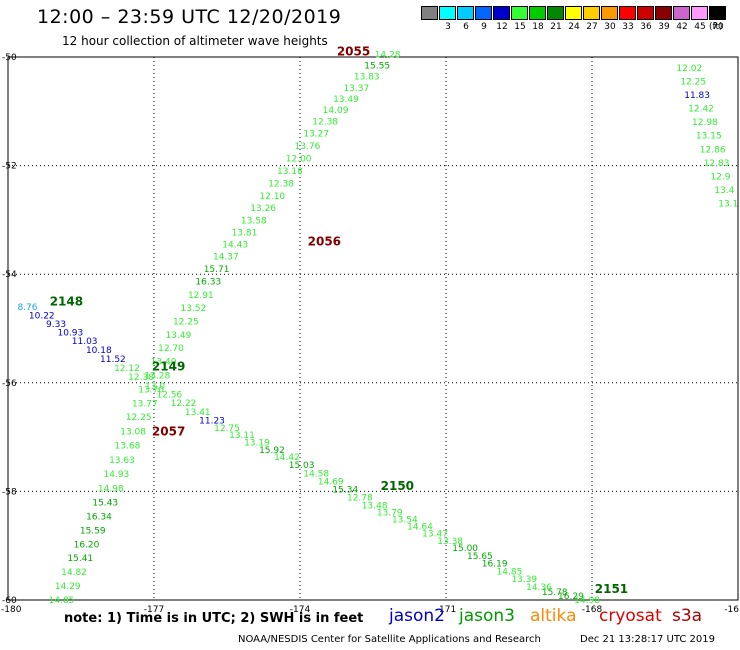  I want to click on swh-value: 11.83, so click(697, 96).